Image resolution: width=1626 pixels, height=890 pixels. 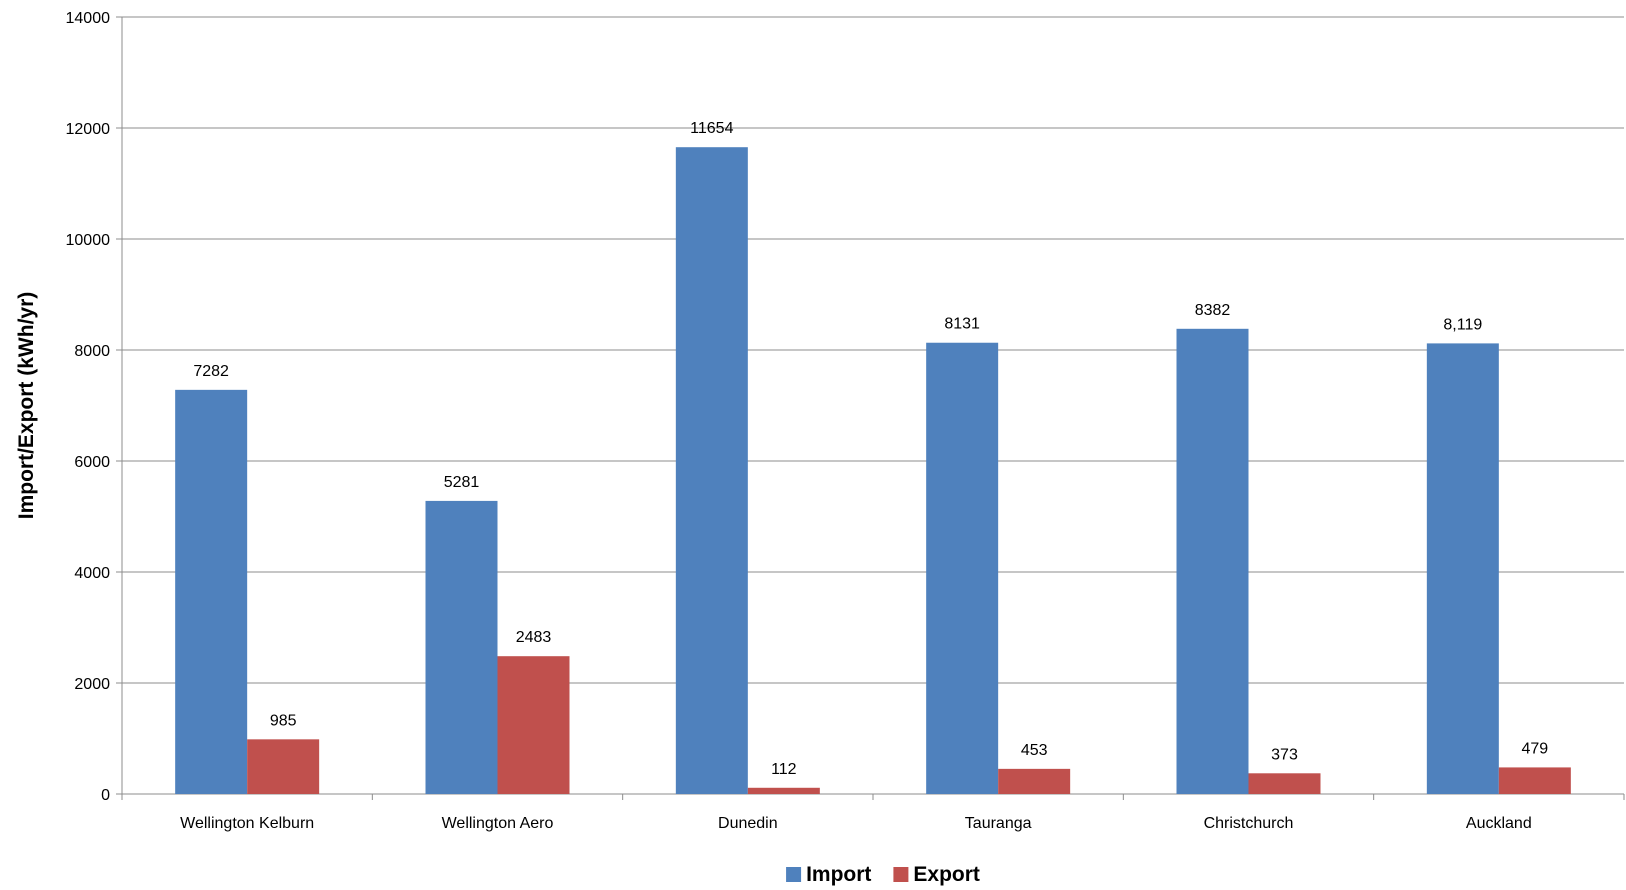 I want to click on data-label-import: 8,119, so click(x=1462, y=324).